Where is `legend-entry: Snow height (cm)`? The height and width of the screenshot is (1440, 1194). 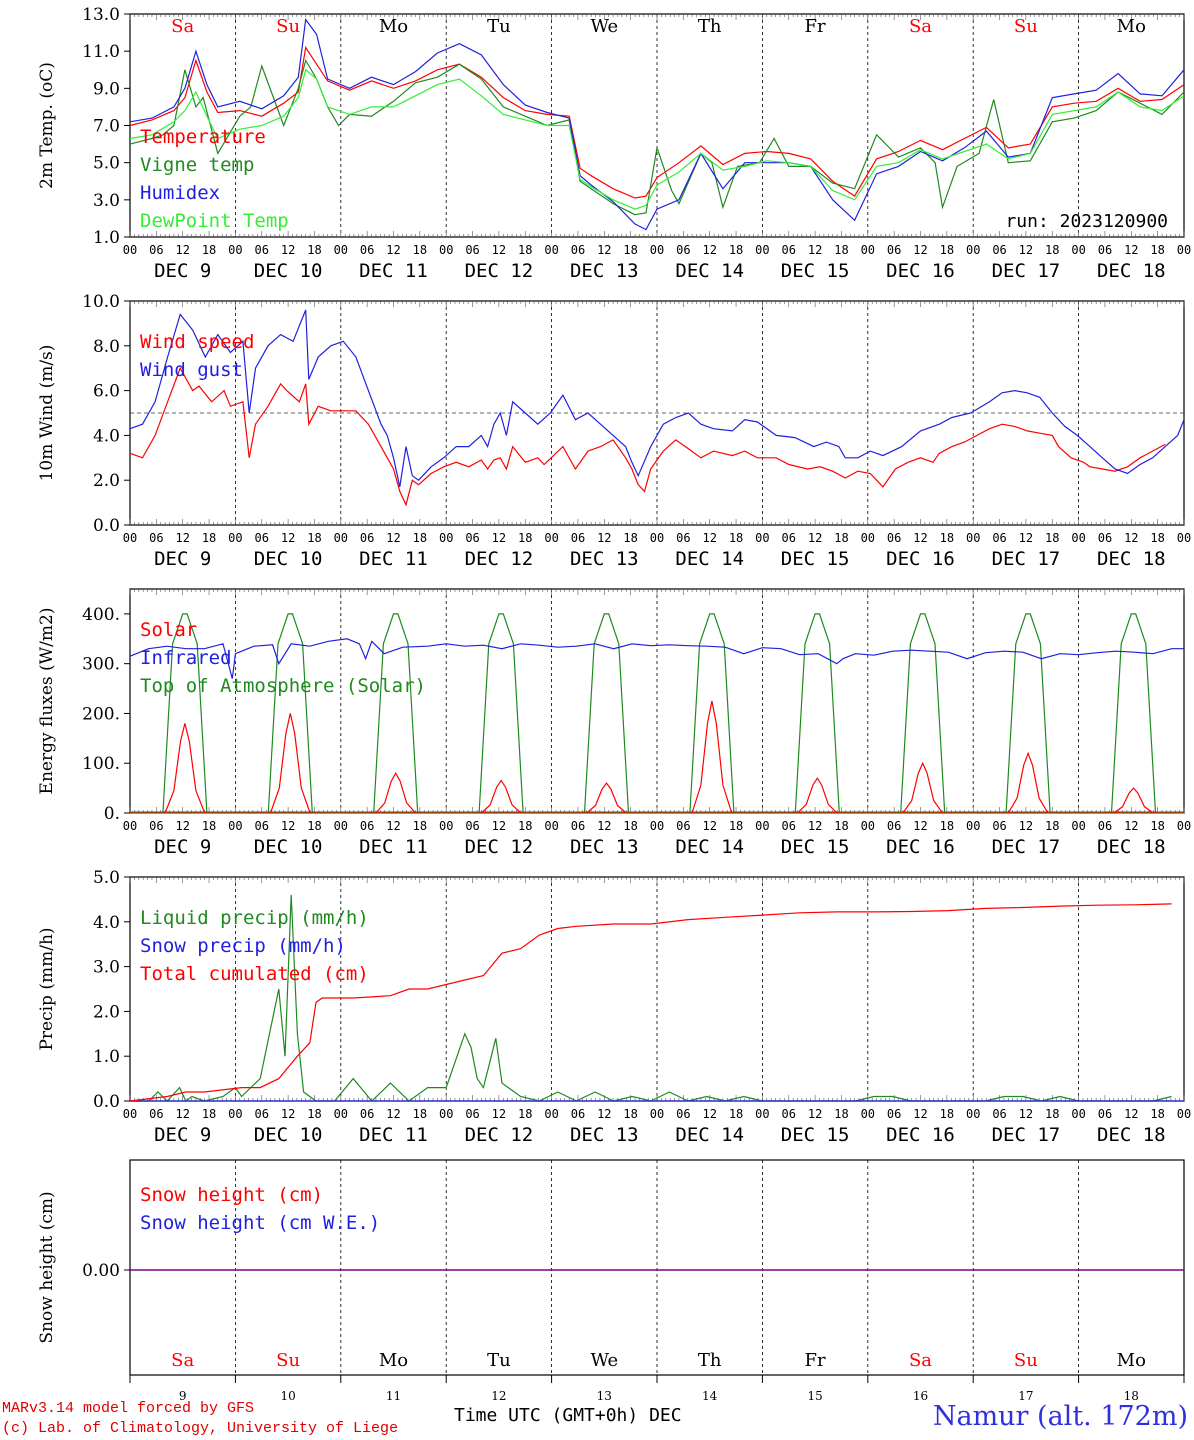
legend-entry: Snow height (cm) is located at coordinates (231, 1195).